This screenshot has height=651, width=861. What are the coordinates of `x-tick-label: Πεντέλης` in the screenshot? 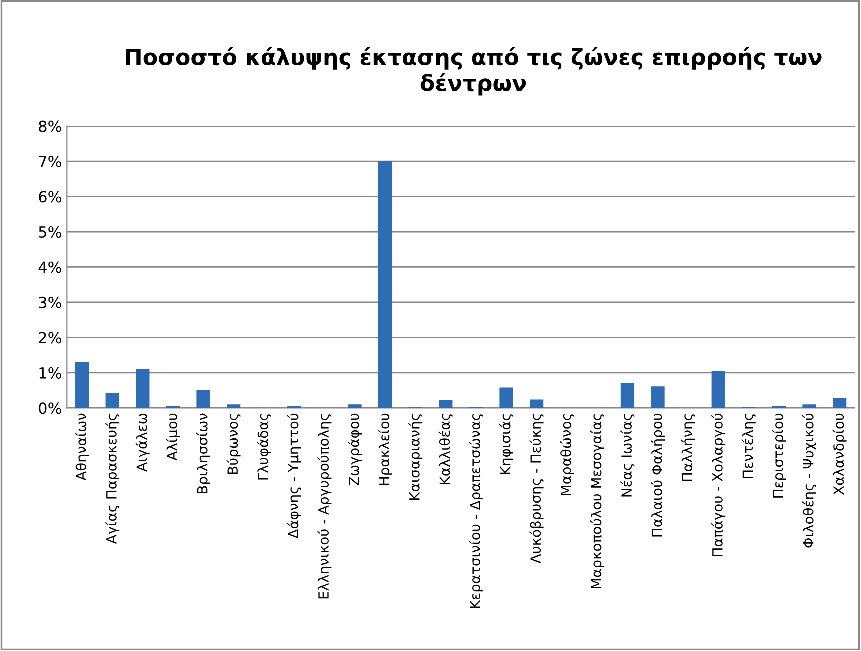 It's located at (749, 446).